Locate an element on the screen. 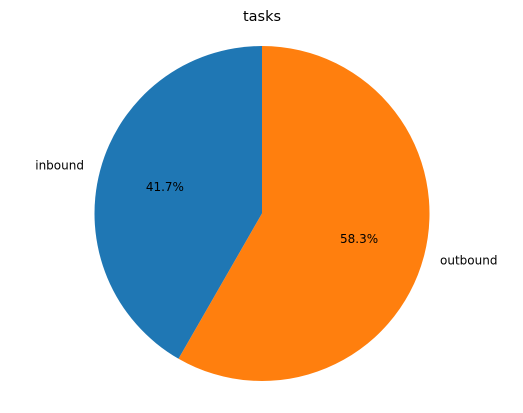 The height and width of the screenshot is (413, 523). chart-title: tasks is located at coordinates (262, 17).